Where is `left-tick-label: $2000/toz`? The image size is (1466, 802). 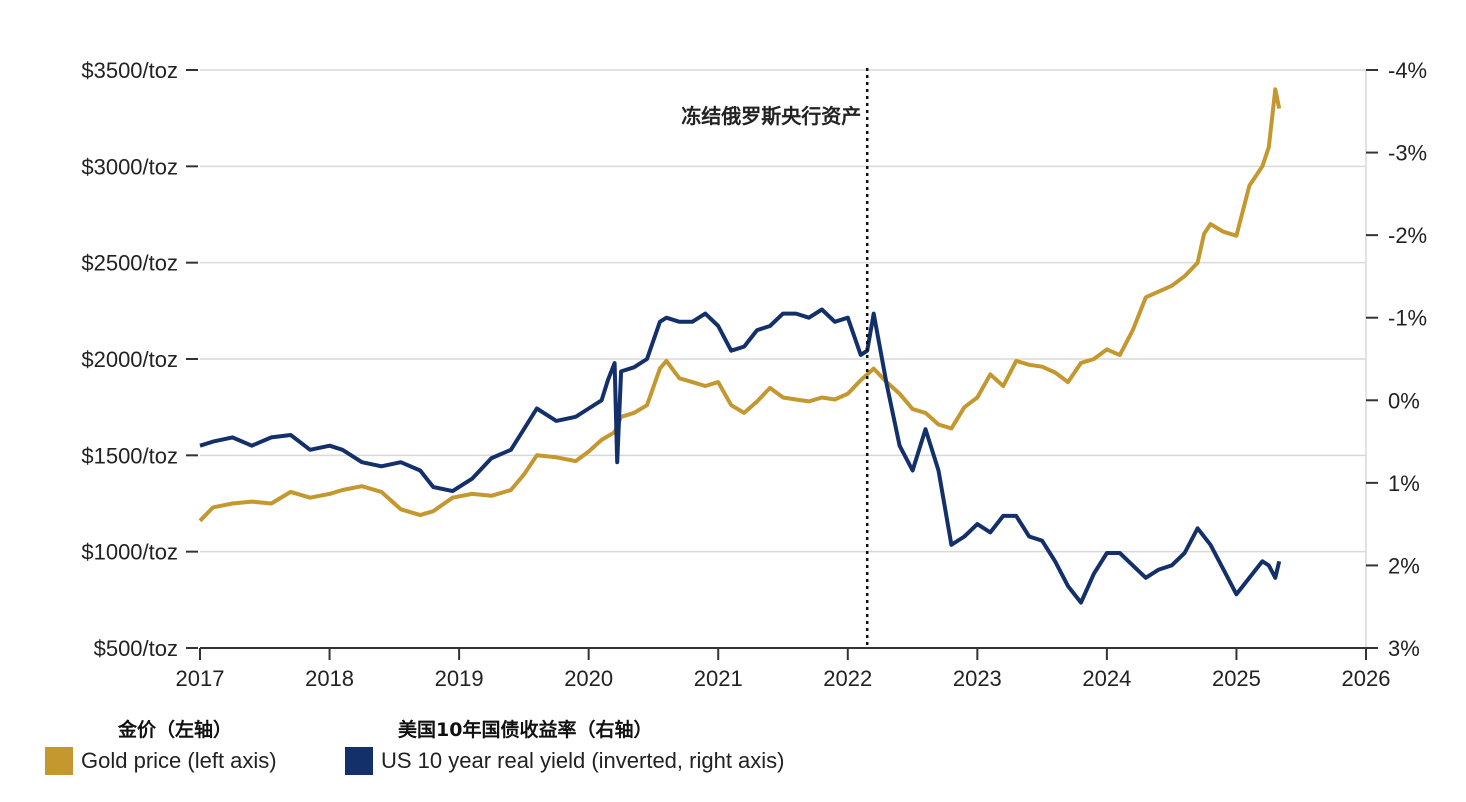
left-tick-label: $2000/toz is located at coordinates (129, 359).